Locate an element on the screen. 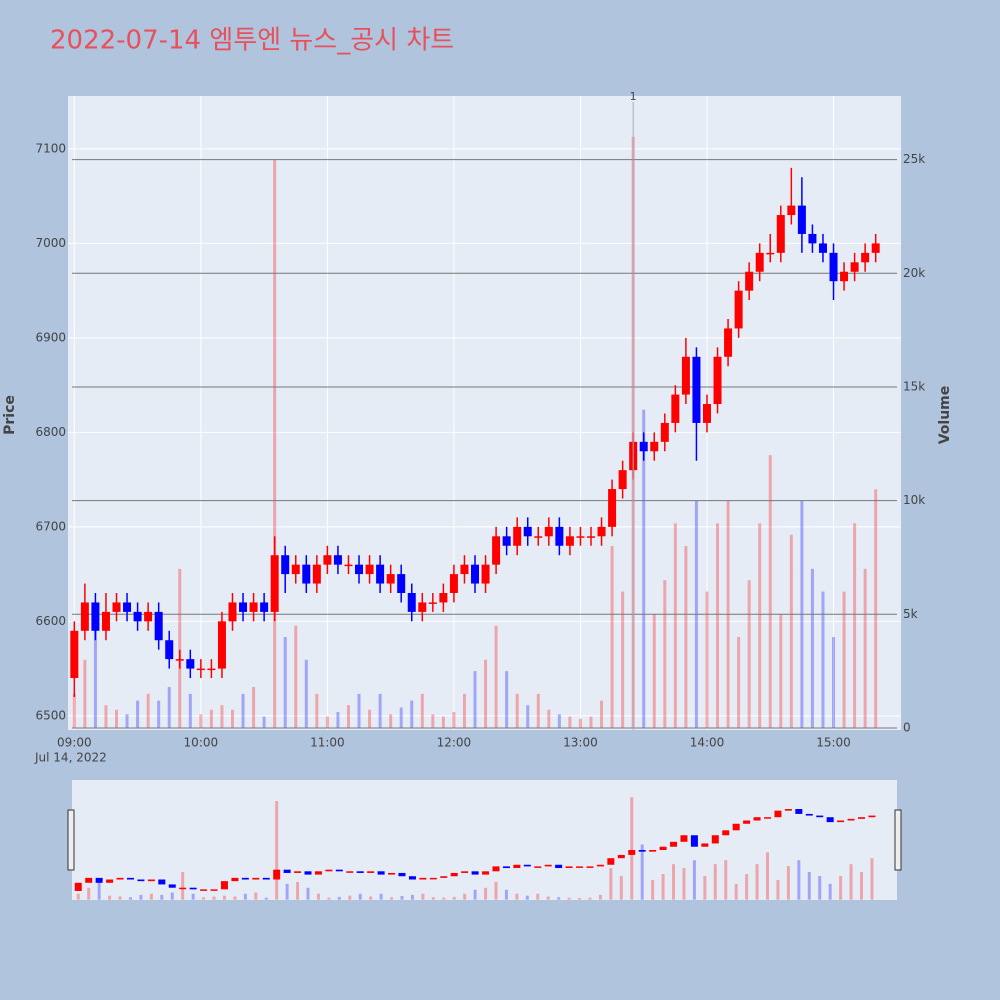 The width and height of the screenshot is (1000, 1000). y2-tick-label: 0 is located at coordinates (907, 727).